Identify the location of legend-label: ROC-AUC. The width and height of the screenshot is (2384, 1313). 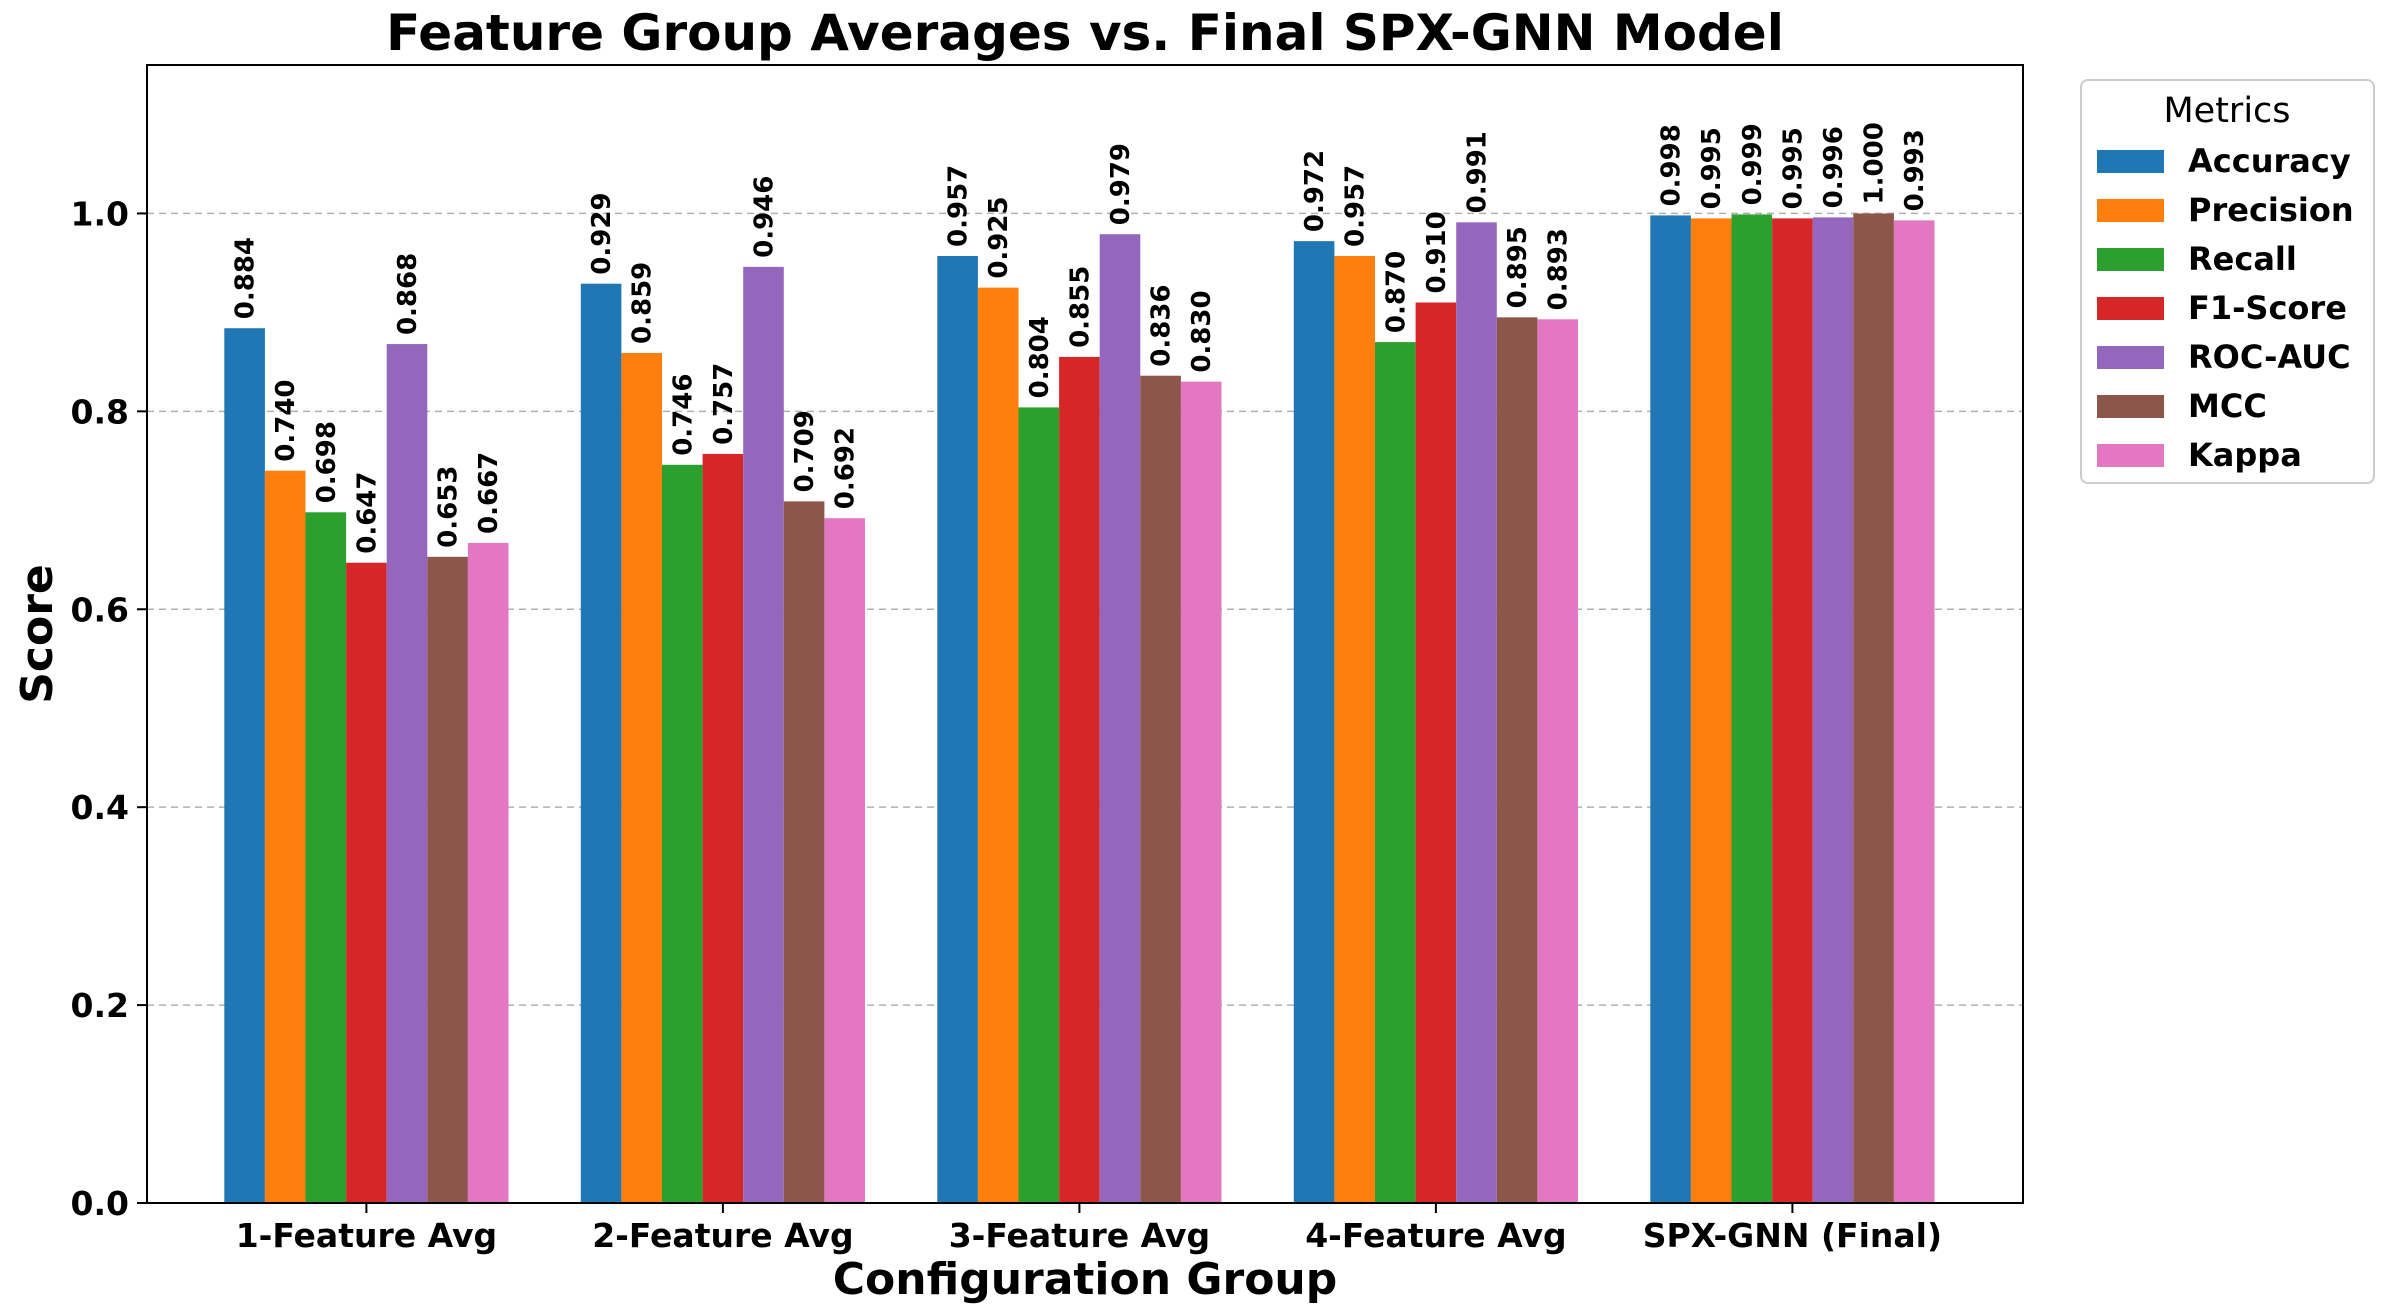
(2269, 357).